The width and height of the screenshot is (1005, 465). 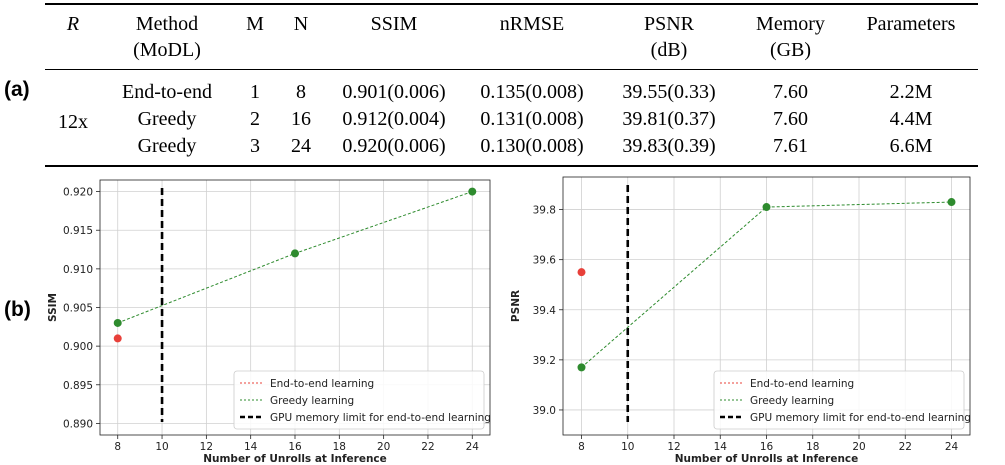 What do you see at coordinates (911, 146) in the screenshot?
I see `cell-params: 6.6M` at bounding box center [911, 146].